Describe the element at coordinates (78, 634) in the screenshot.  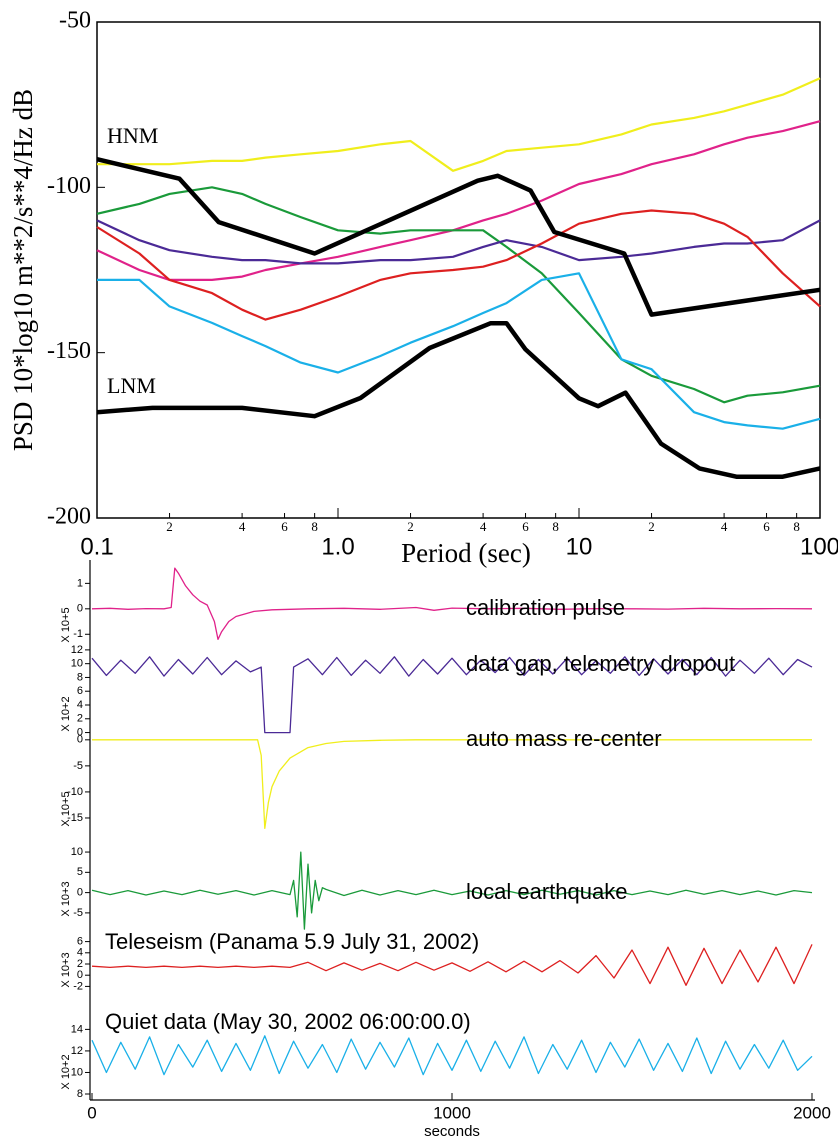
I see `y-tick-label: -1` at that location.